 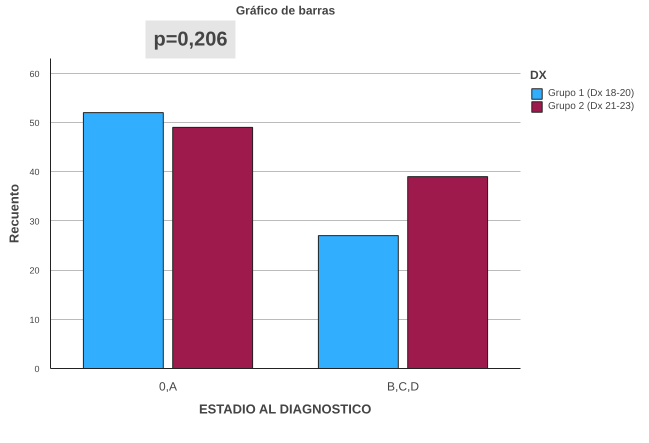 What do you see at coordinates (285, 409) in the screenshot?
I see `x-axis-title: ESTADIO AL DIAGNOSTICO` at bounding box center [285, 409].